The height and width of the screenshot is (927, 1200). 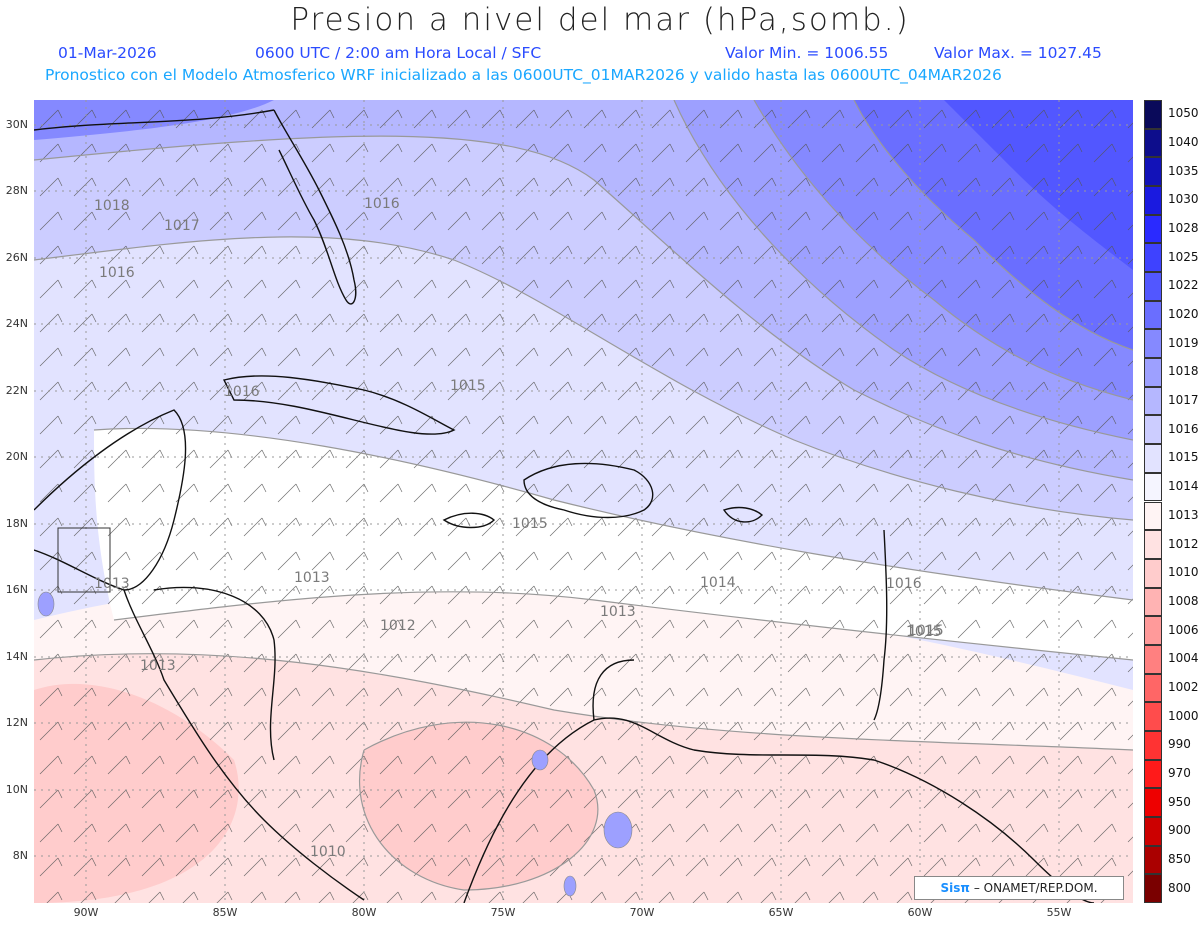 I want to click on legend-label: 1013, so click(x=1183, y=514).